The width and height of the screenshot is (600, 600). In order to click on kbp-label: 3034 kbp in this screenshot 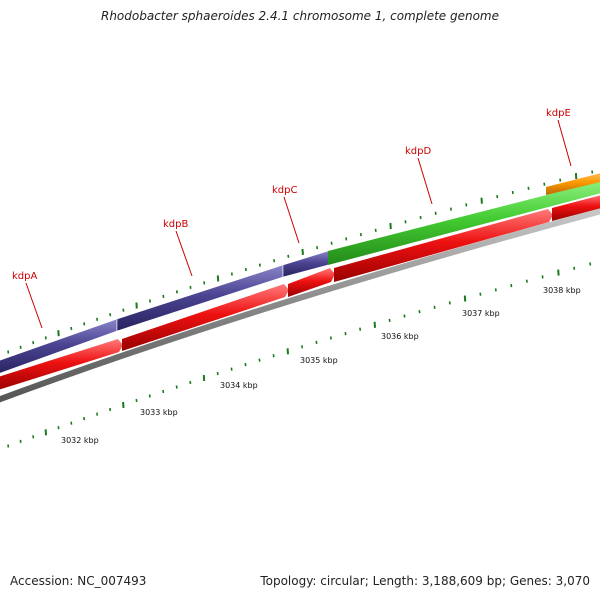, I will do `click(239, 385)`.